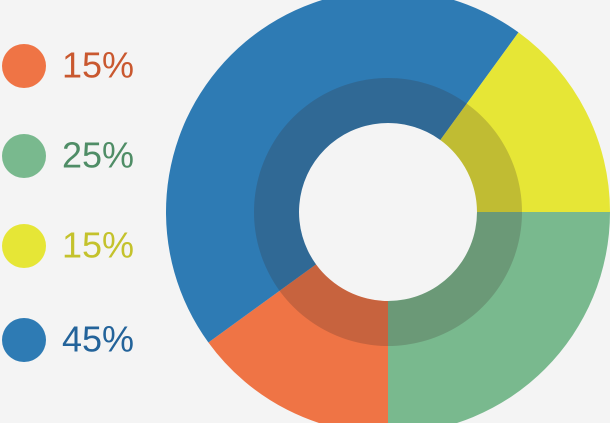 The height and width of the screenshot is (423, 610). What do you see at coordinates (98, 339) in the screenshot?
I see `legend-label: 45%` at bounding box center [98, 339].